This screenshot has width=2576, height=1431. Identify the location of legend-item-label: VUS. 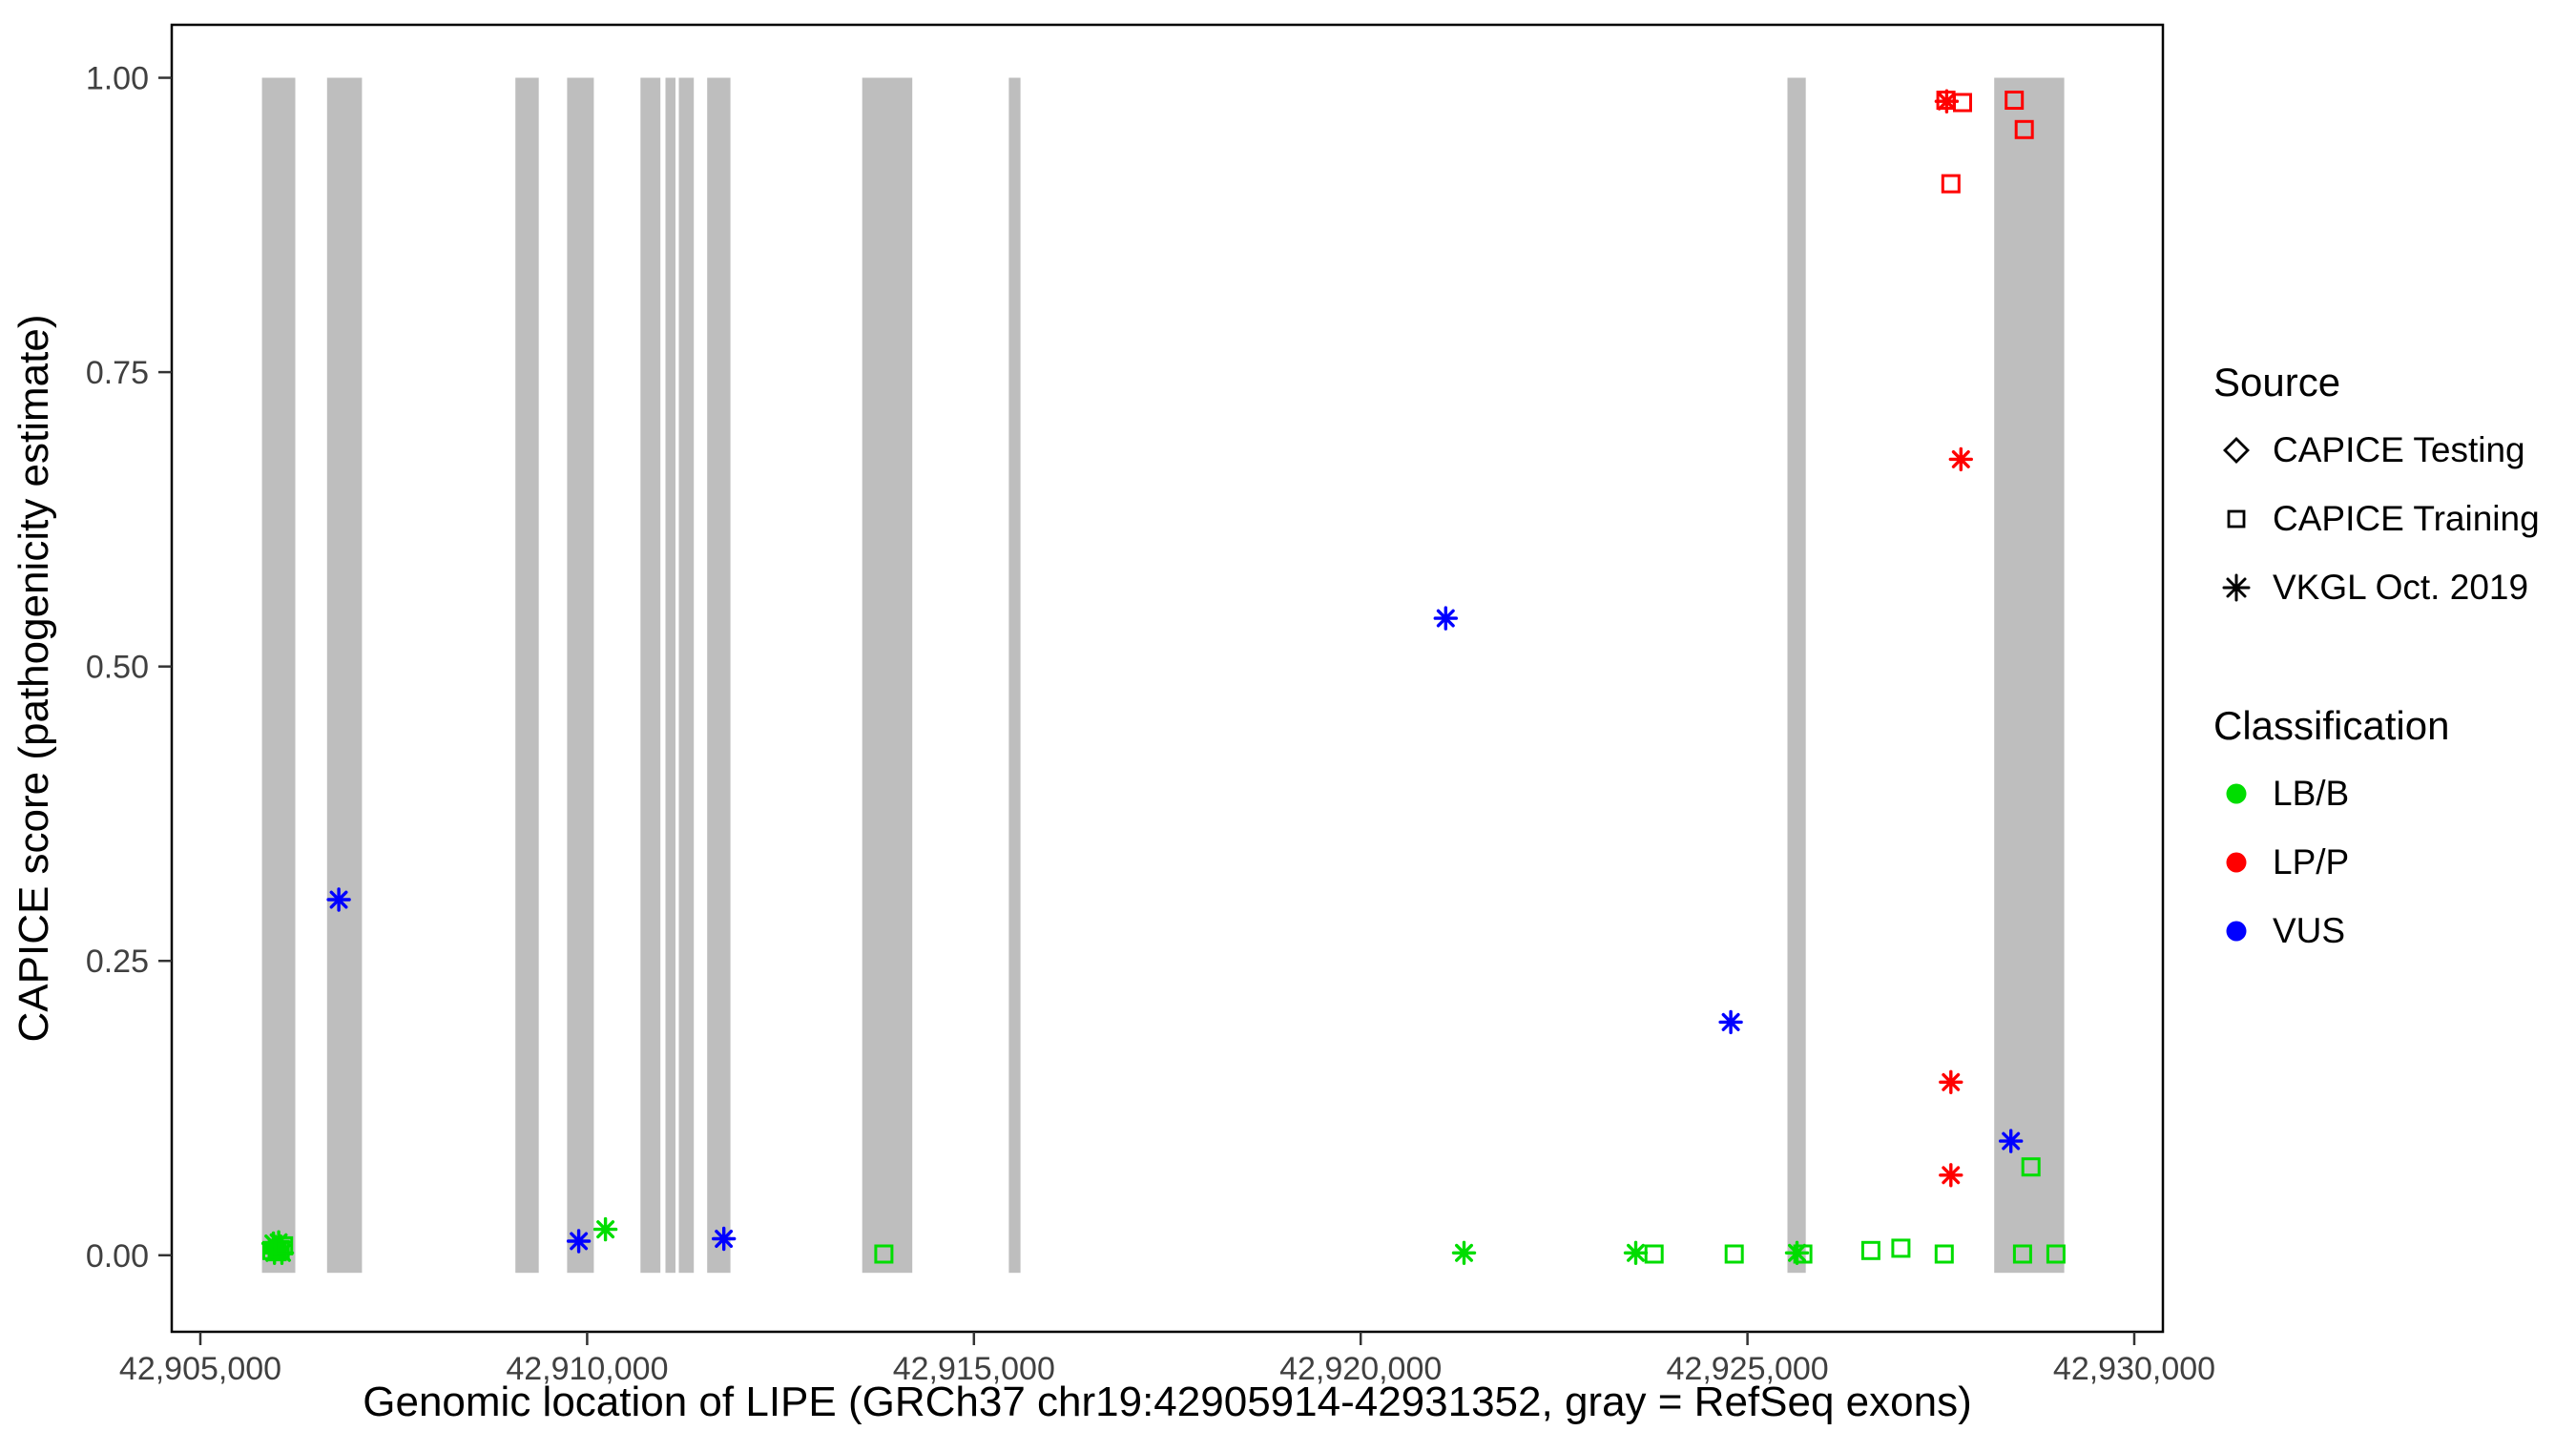
(2309, 930).